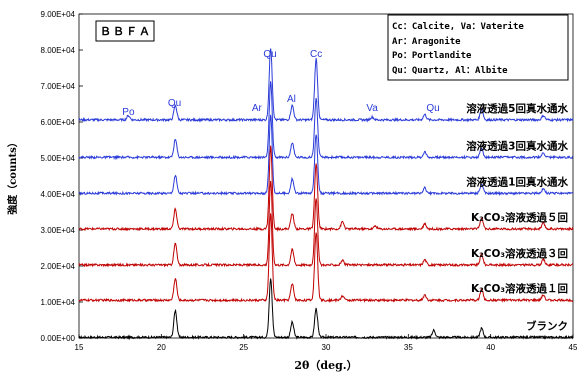 This screenshot has width=586, height=376. Describe the element at coordinates (79, 347) in the screenshot. I see `x-tick-label: 15` at that location.